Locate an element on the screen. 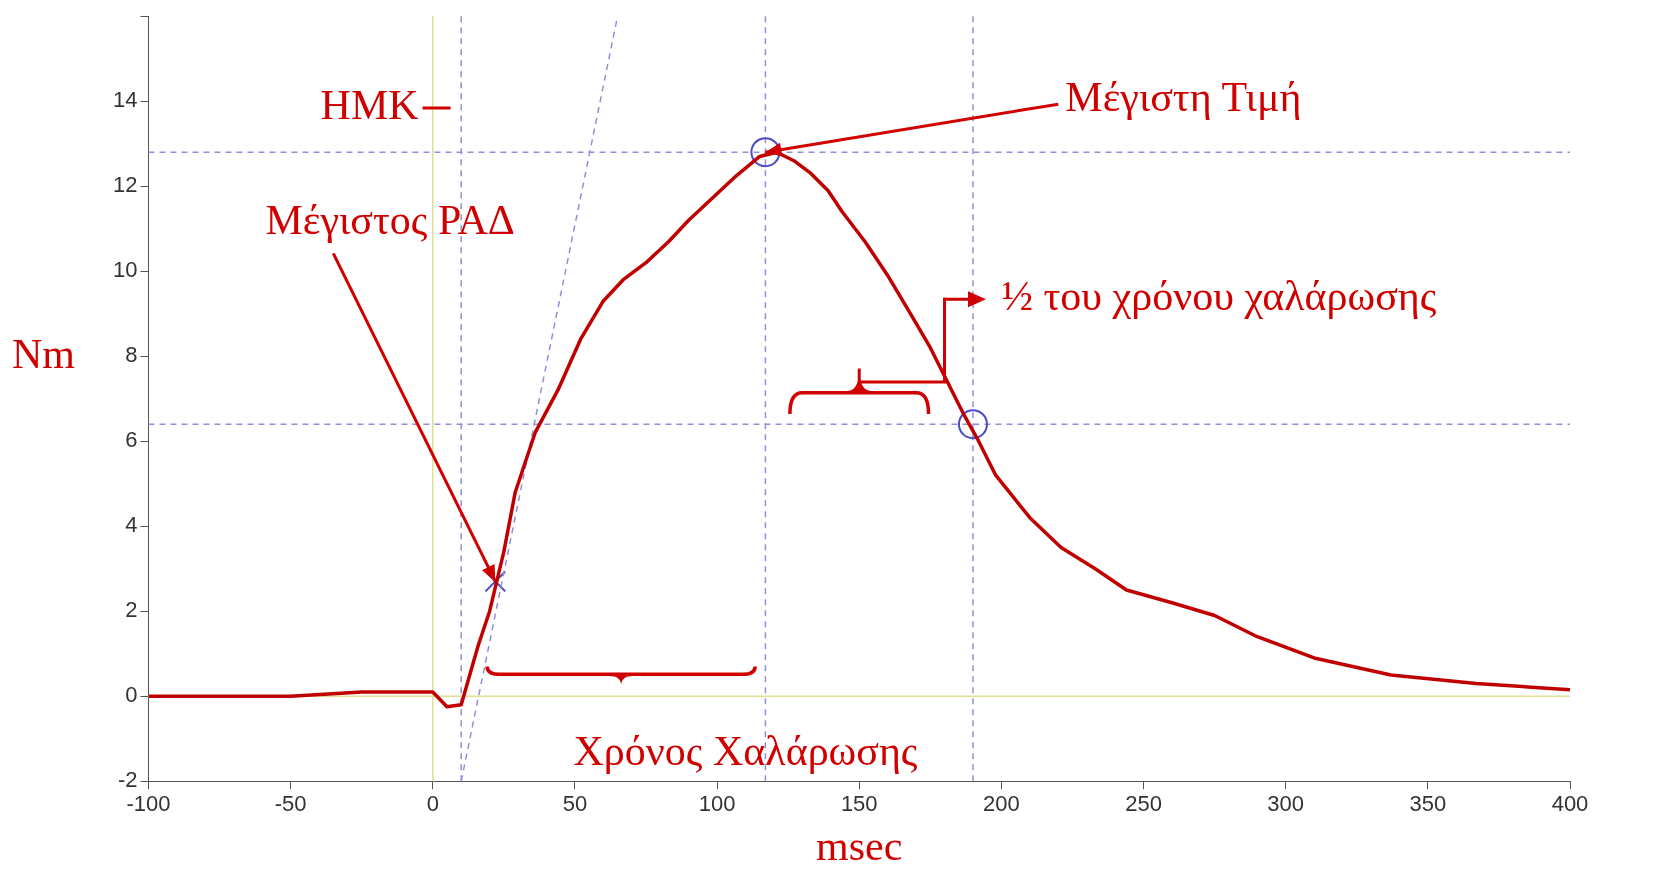  x-tick-label: -100 is located at coordinates (148, 804).